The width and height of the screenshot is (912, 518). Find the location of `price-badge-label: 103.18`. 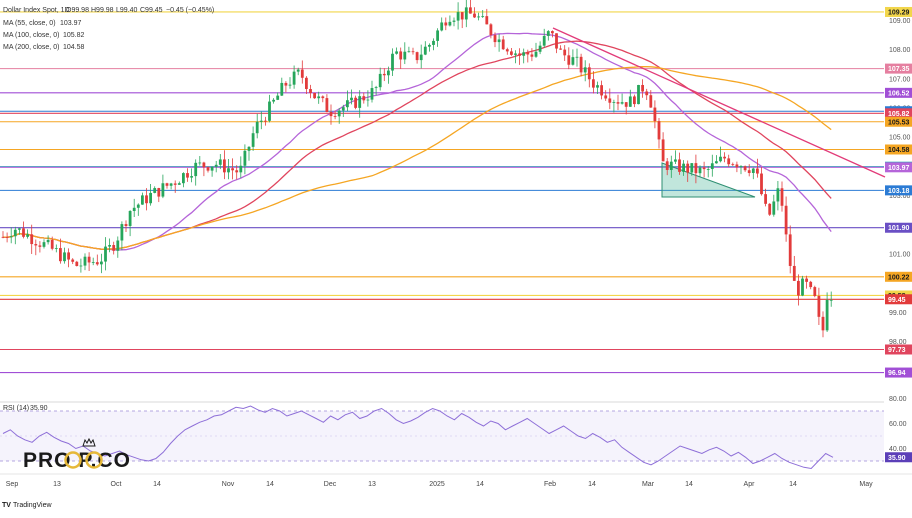

price-badge-label: 103.18 is located at coordinates (899, 191).